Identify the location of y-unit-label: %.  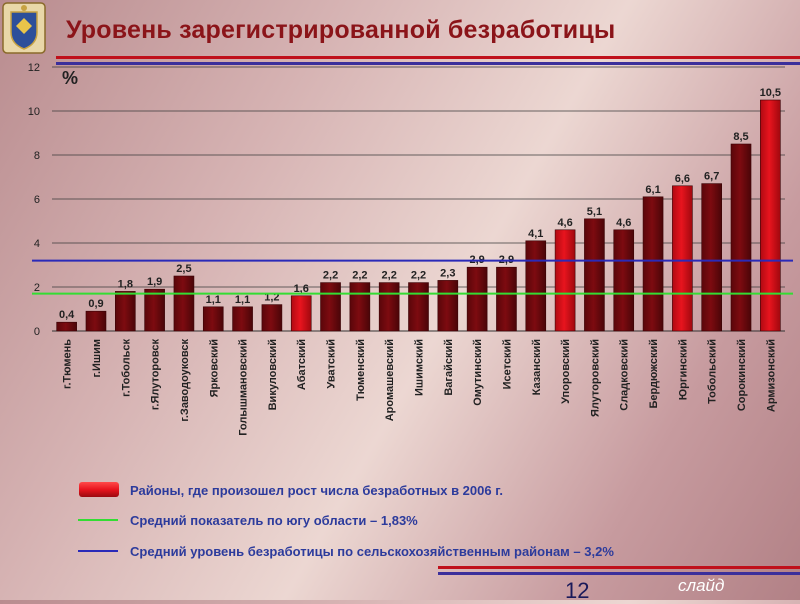
(70, 78).